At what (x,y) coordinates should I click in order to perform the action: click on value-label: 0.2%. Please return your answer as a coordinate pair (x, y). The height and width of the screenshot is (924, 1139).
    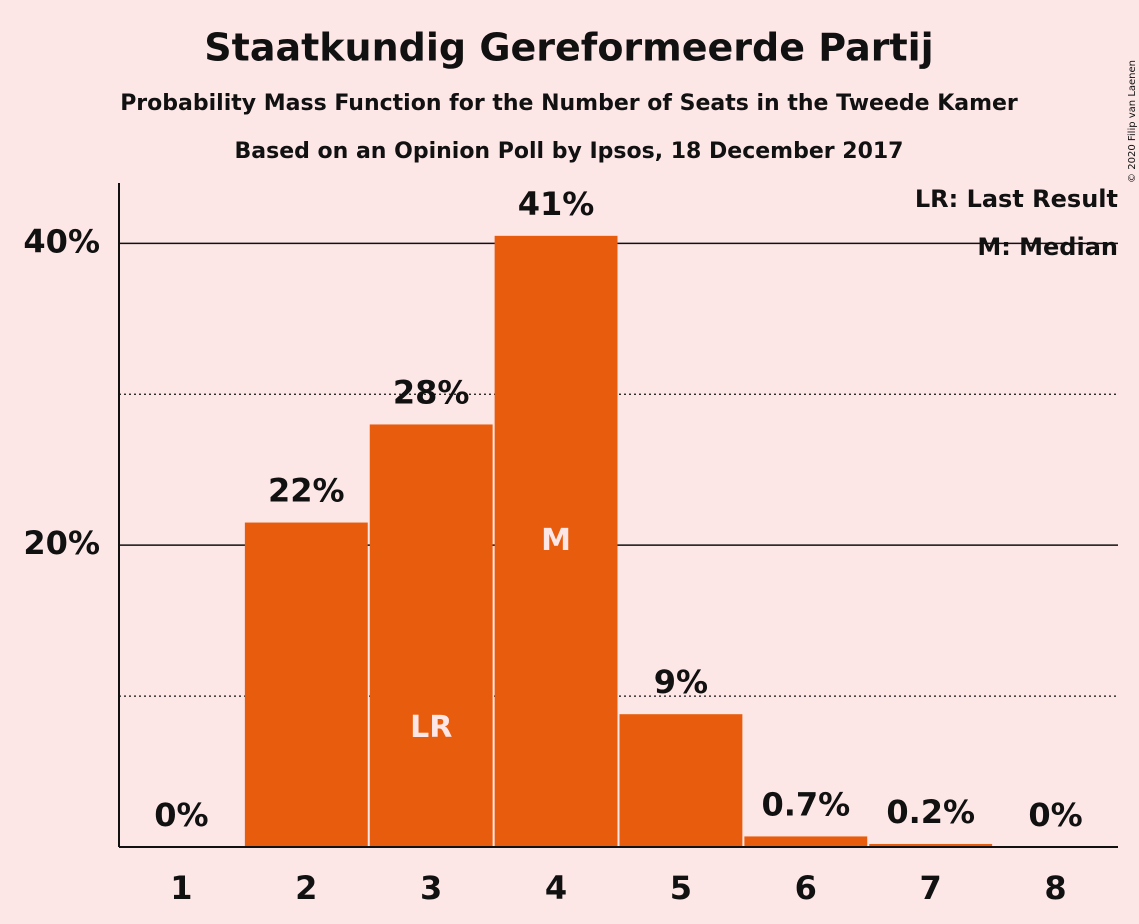
    Looking at the image, I should click on (930, 812).